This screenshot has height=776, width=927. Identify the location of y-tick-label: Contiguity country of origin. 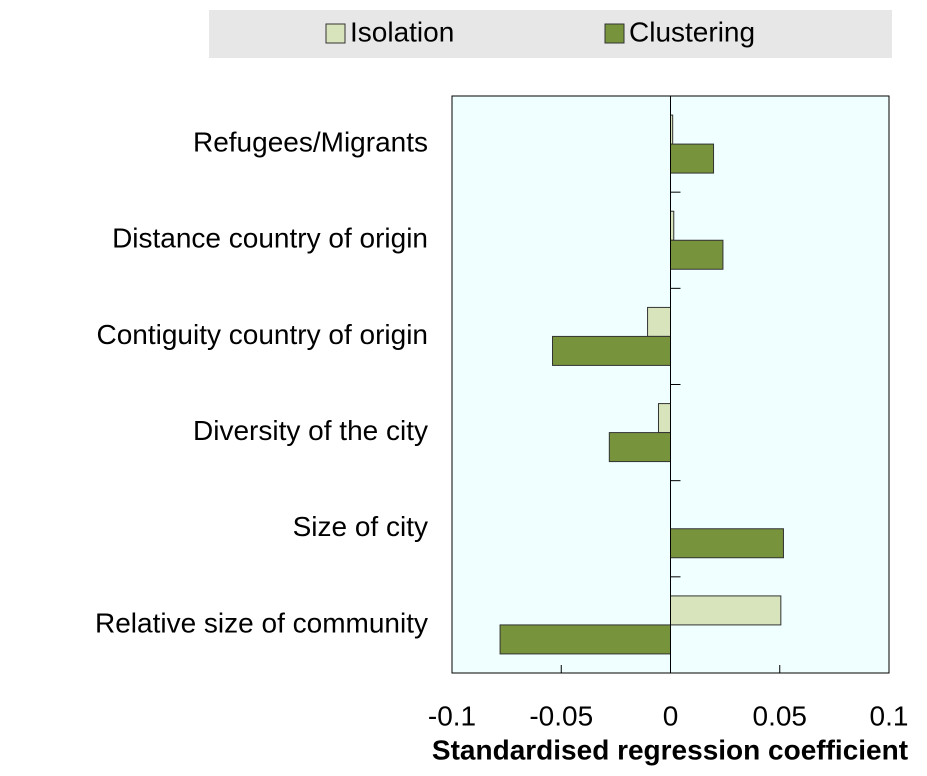
(262, 334).